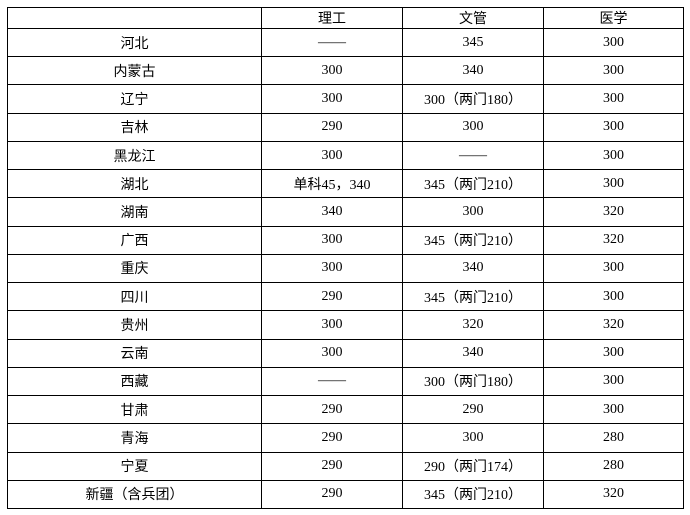 This screenshot has height=515, width=690. I want to click on region-cell: 湖南, so click(134, 212).